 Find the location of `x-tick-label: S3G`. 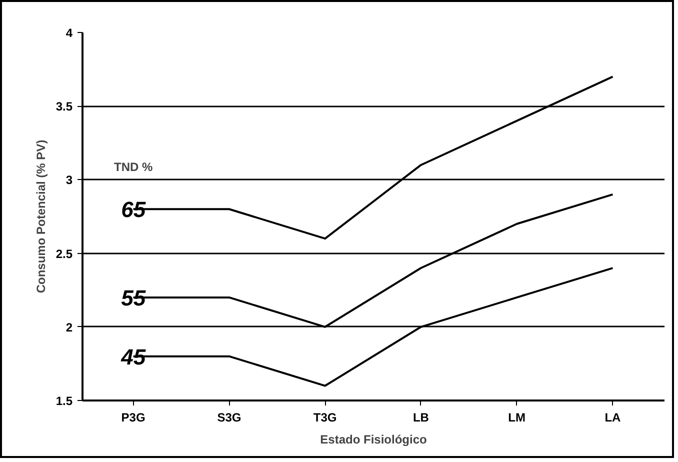

x-tick-label: S3G is located at coordinates (229, 417).